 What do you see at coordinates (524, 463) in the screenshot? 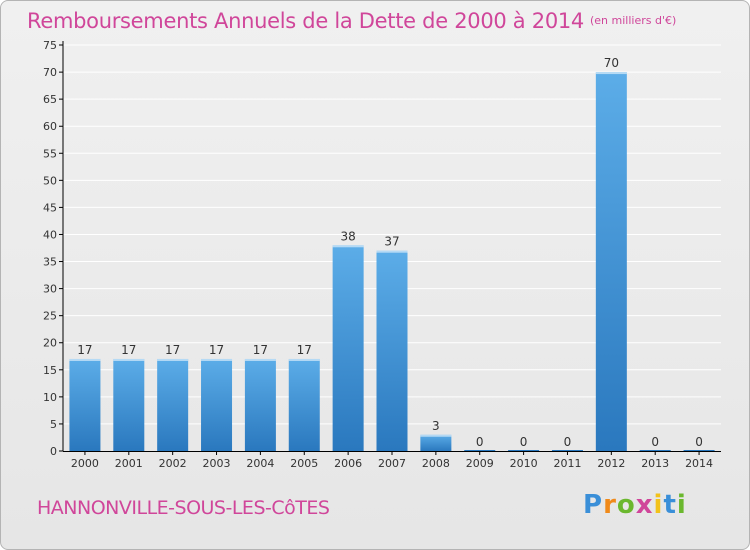
I see `x-tick-label: 2010` at bounding box center [524, 463].